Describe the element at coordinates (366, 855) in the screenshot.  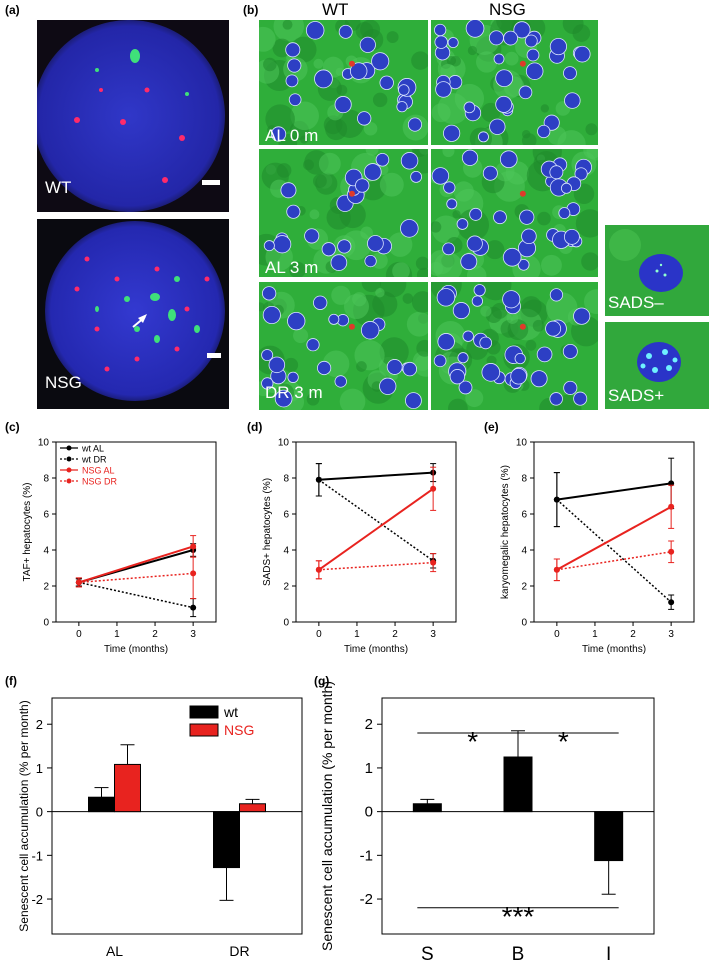
I see `y-tick-label: -1` at that location.